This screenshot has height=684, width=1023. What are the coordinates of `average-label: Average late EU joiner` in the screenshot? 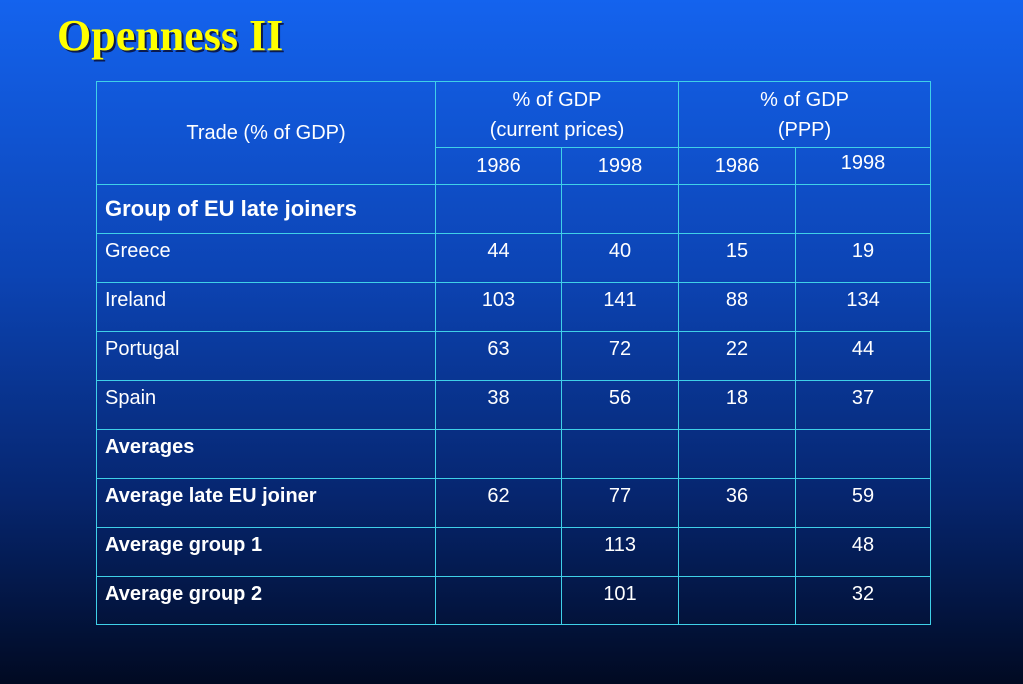 It's located at (266, 503).